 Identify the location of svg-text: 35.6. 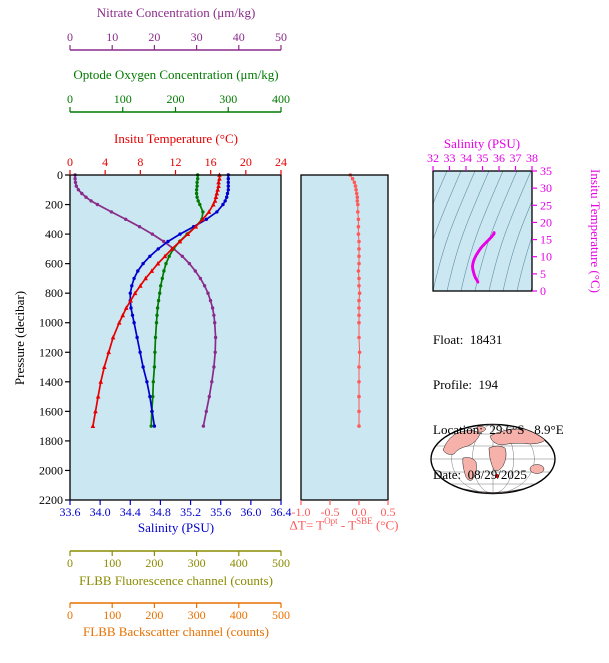
(220, 512).